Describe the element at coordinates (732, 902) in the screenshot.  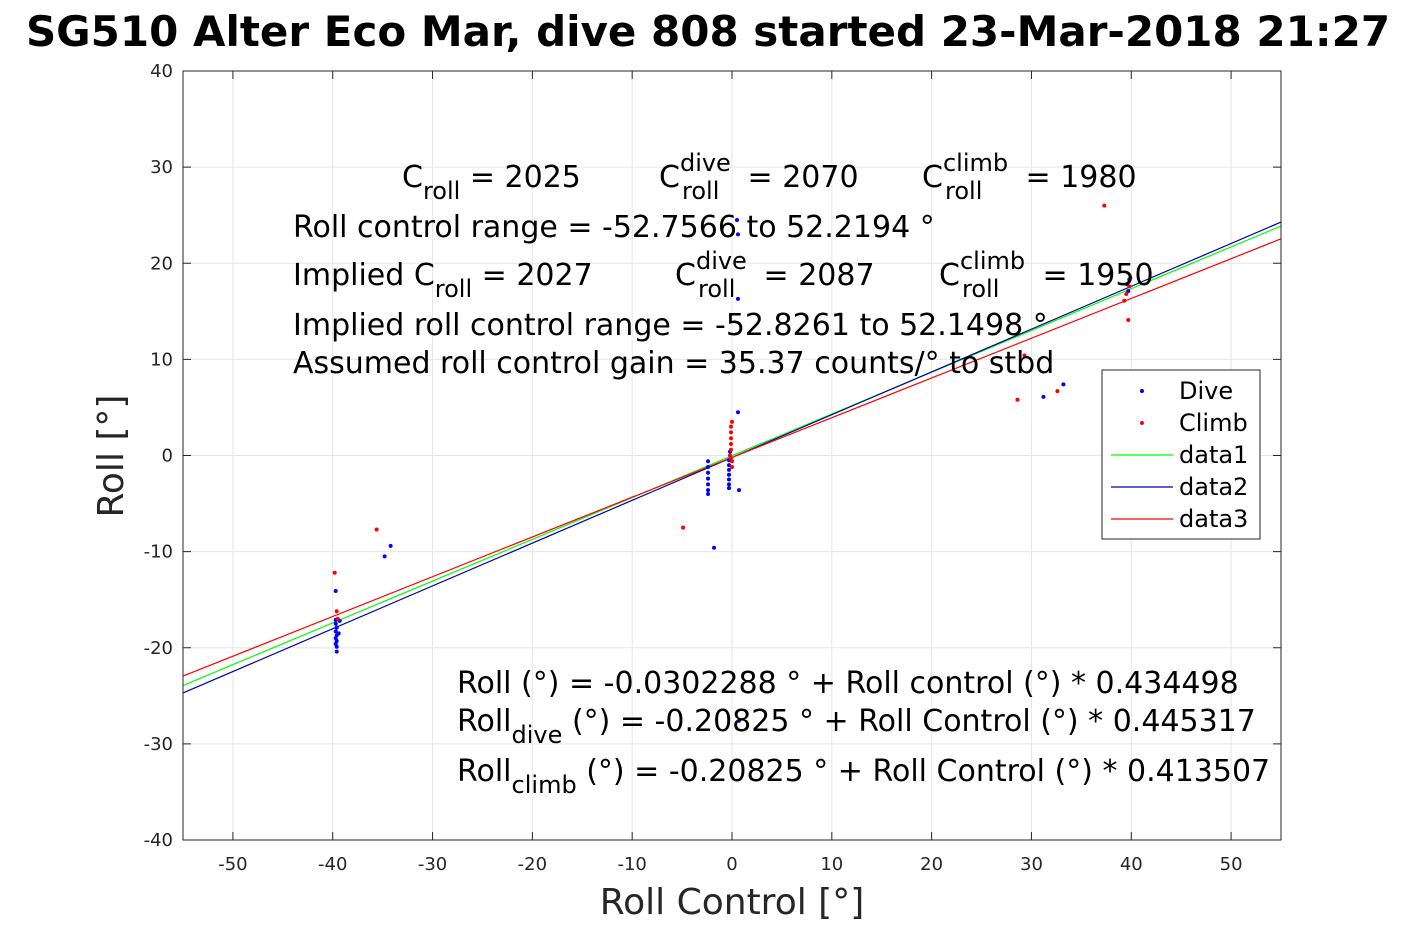
I see `x-axis-label: Roll Control [°]` at that location.